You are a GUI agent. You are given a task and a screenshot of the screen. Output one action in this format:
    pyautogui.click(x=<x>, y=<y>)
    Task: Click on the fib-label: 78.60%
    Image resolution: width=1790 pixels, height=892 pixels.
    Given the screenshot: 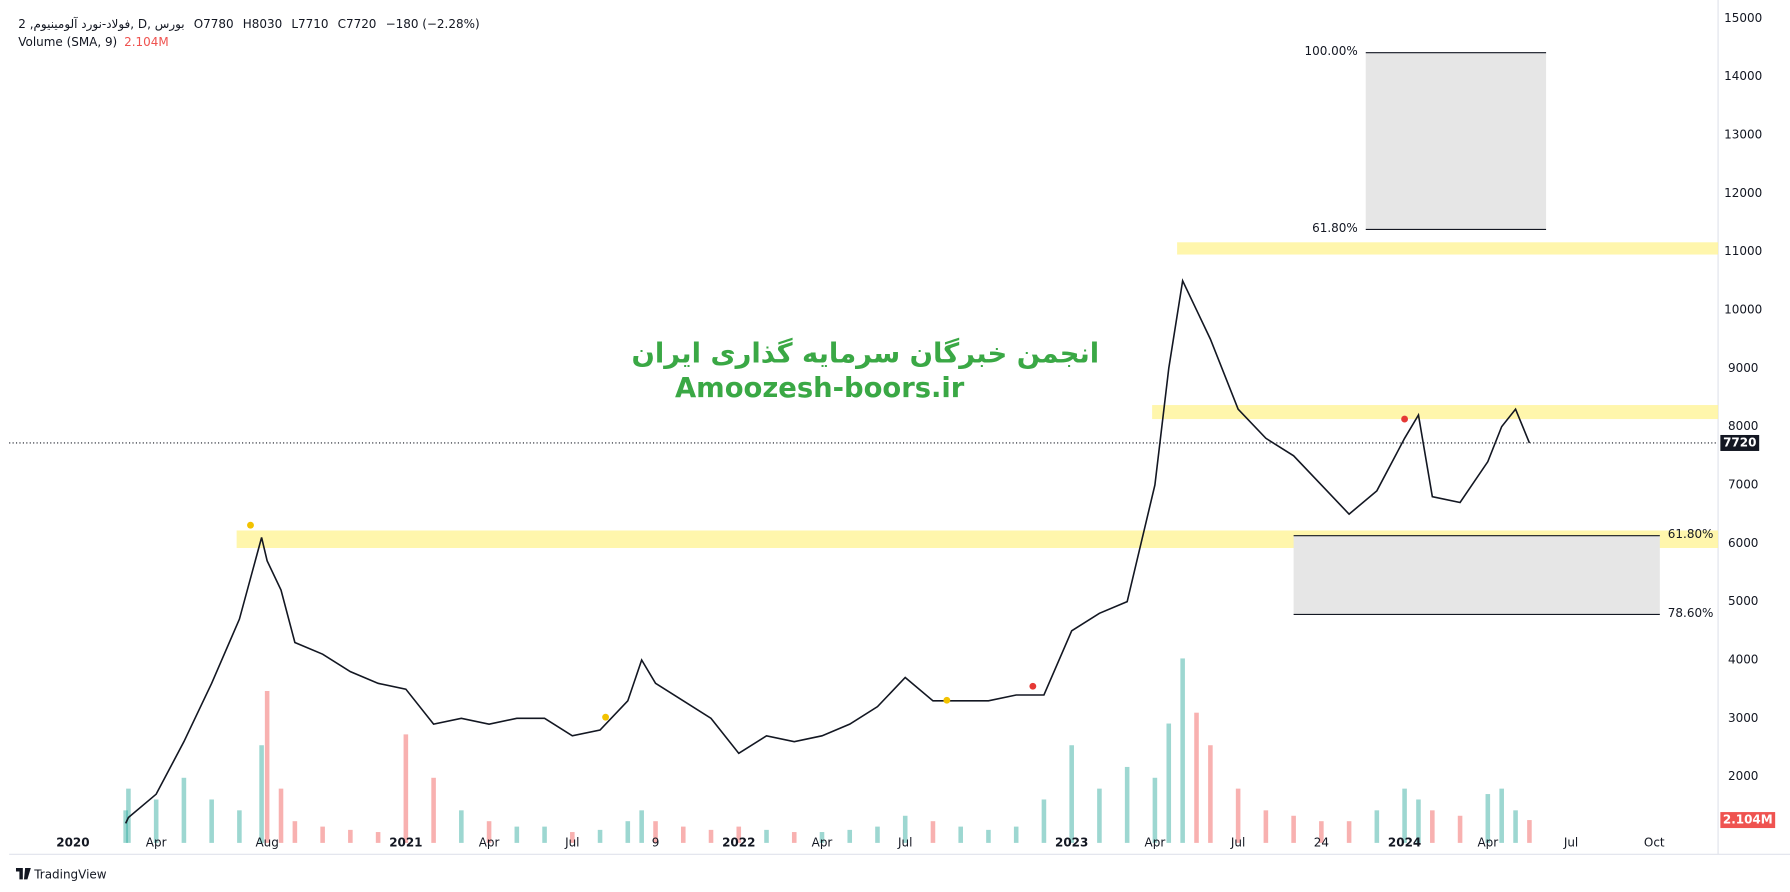 What is the action you would take?
    pyautogui.click(x=1691, y=613)
    